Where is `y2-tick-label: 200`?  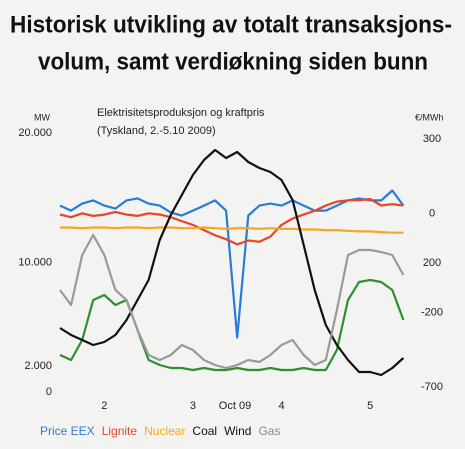
y2-tick-label: 200 is located at coordinates (432, 263).